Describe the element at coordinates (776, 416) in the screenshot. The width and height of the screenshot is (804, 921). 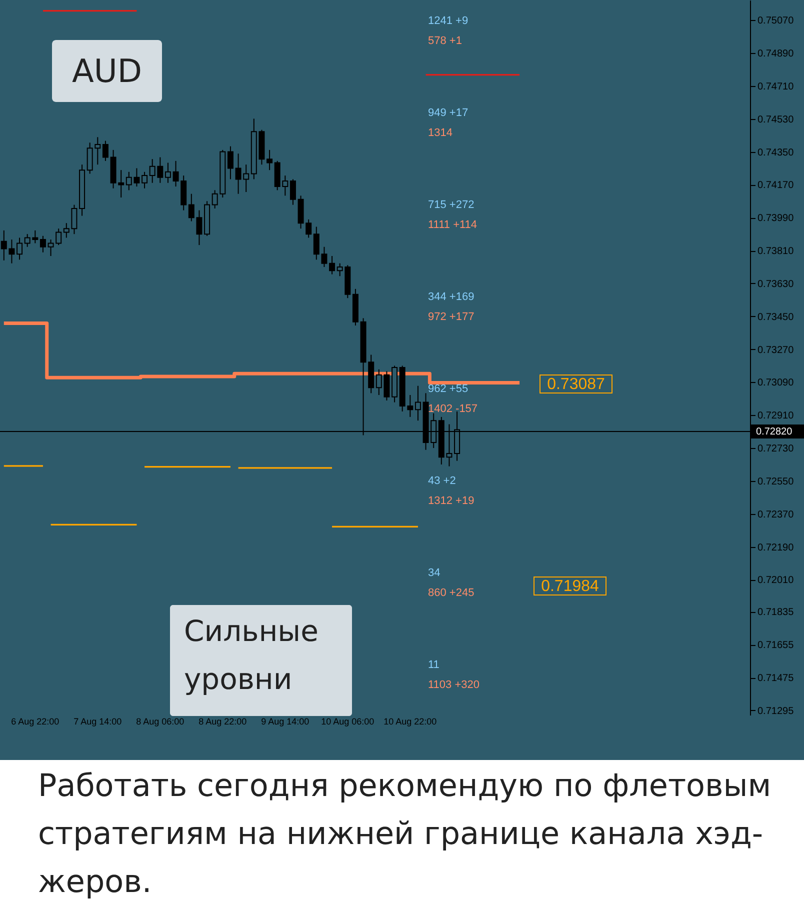
I see `y-tick-label: 0.72910` at that location.